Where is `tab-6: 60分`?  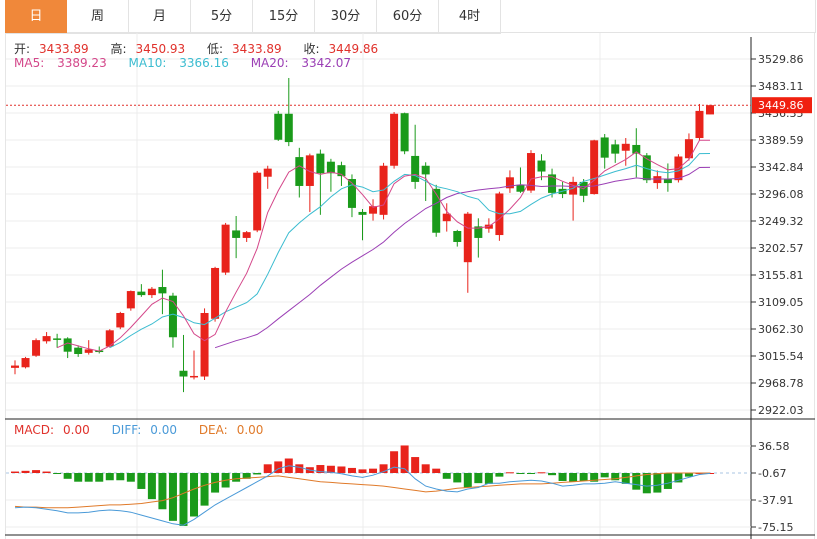 tab-6: 60分 is located at coordinates (408, 16).